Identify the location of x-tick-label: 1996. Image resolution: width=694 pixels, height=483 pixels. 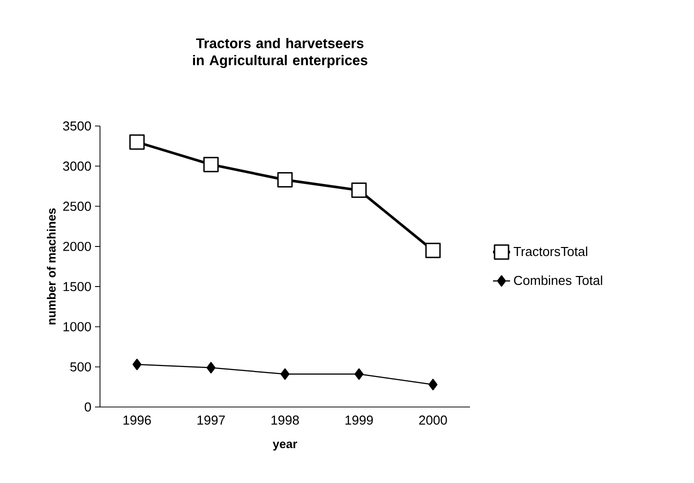
(137, 420).